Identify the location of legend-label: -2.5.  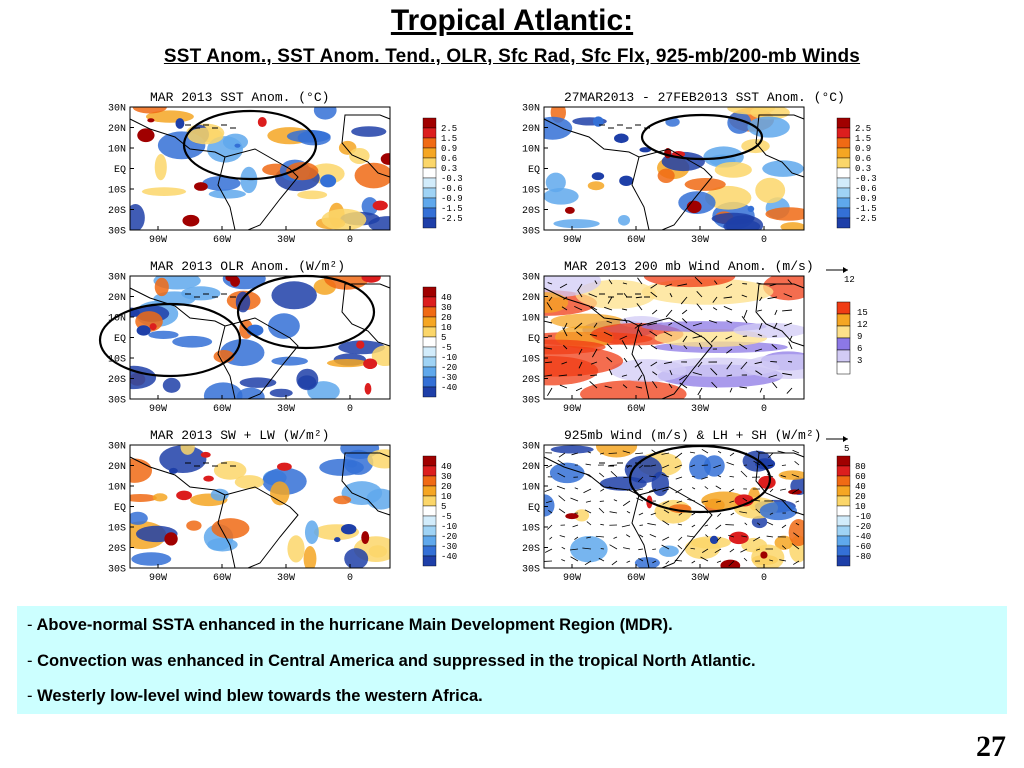
(866, 219).